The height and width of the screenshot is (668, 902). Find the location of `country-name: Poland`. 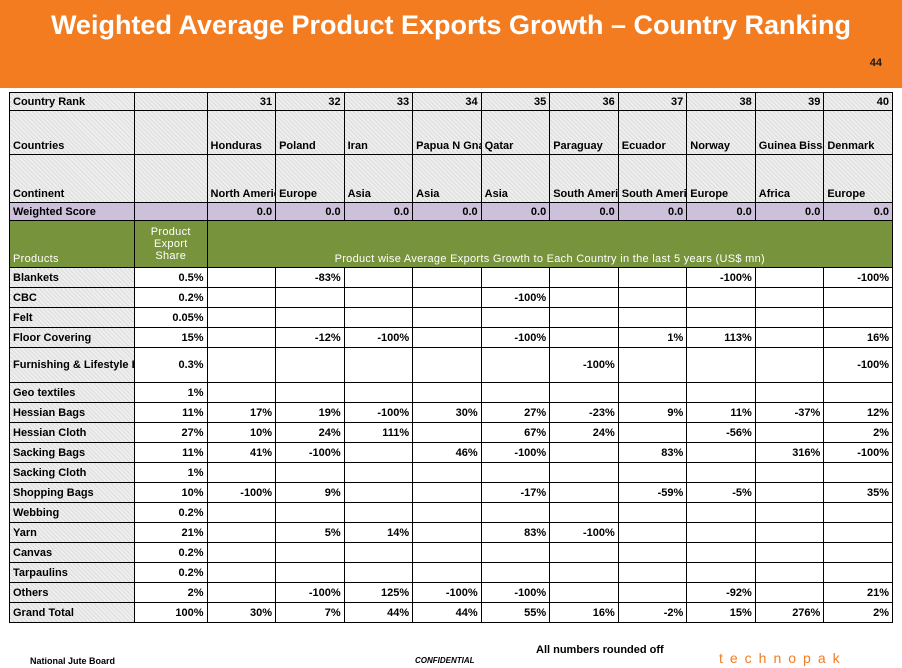

country-name: Poland is located at coordinates (310, 132).